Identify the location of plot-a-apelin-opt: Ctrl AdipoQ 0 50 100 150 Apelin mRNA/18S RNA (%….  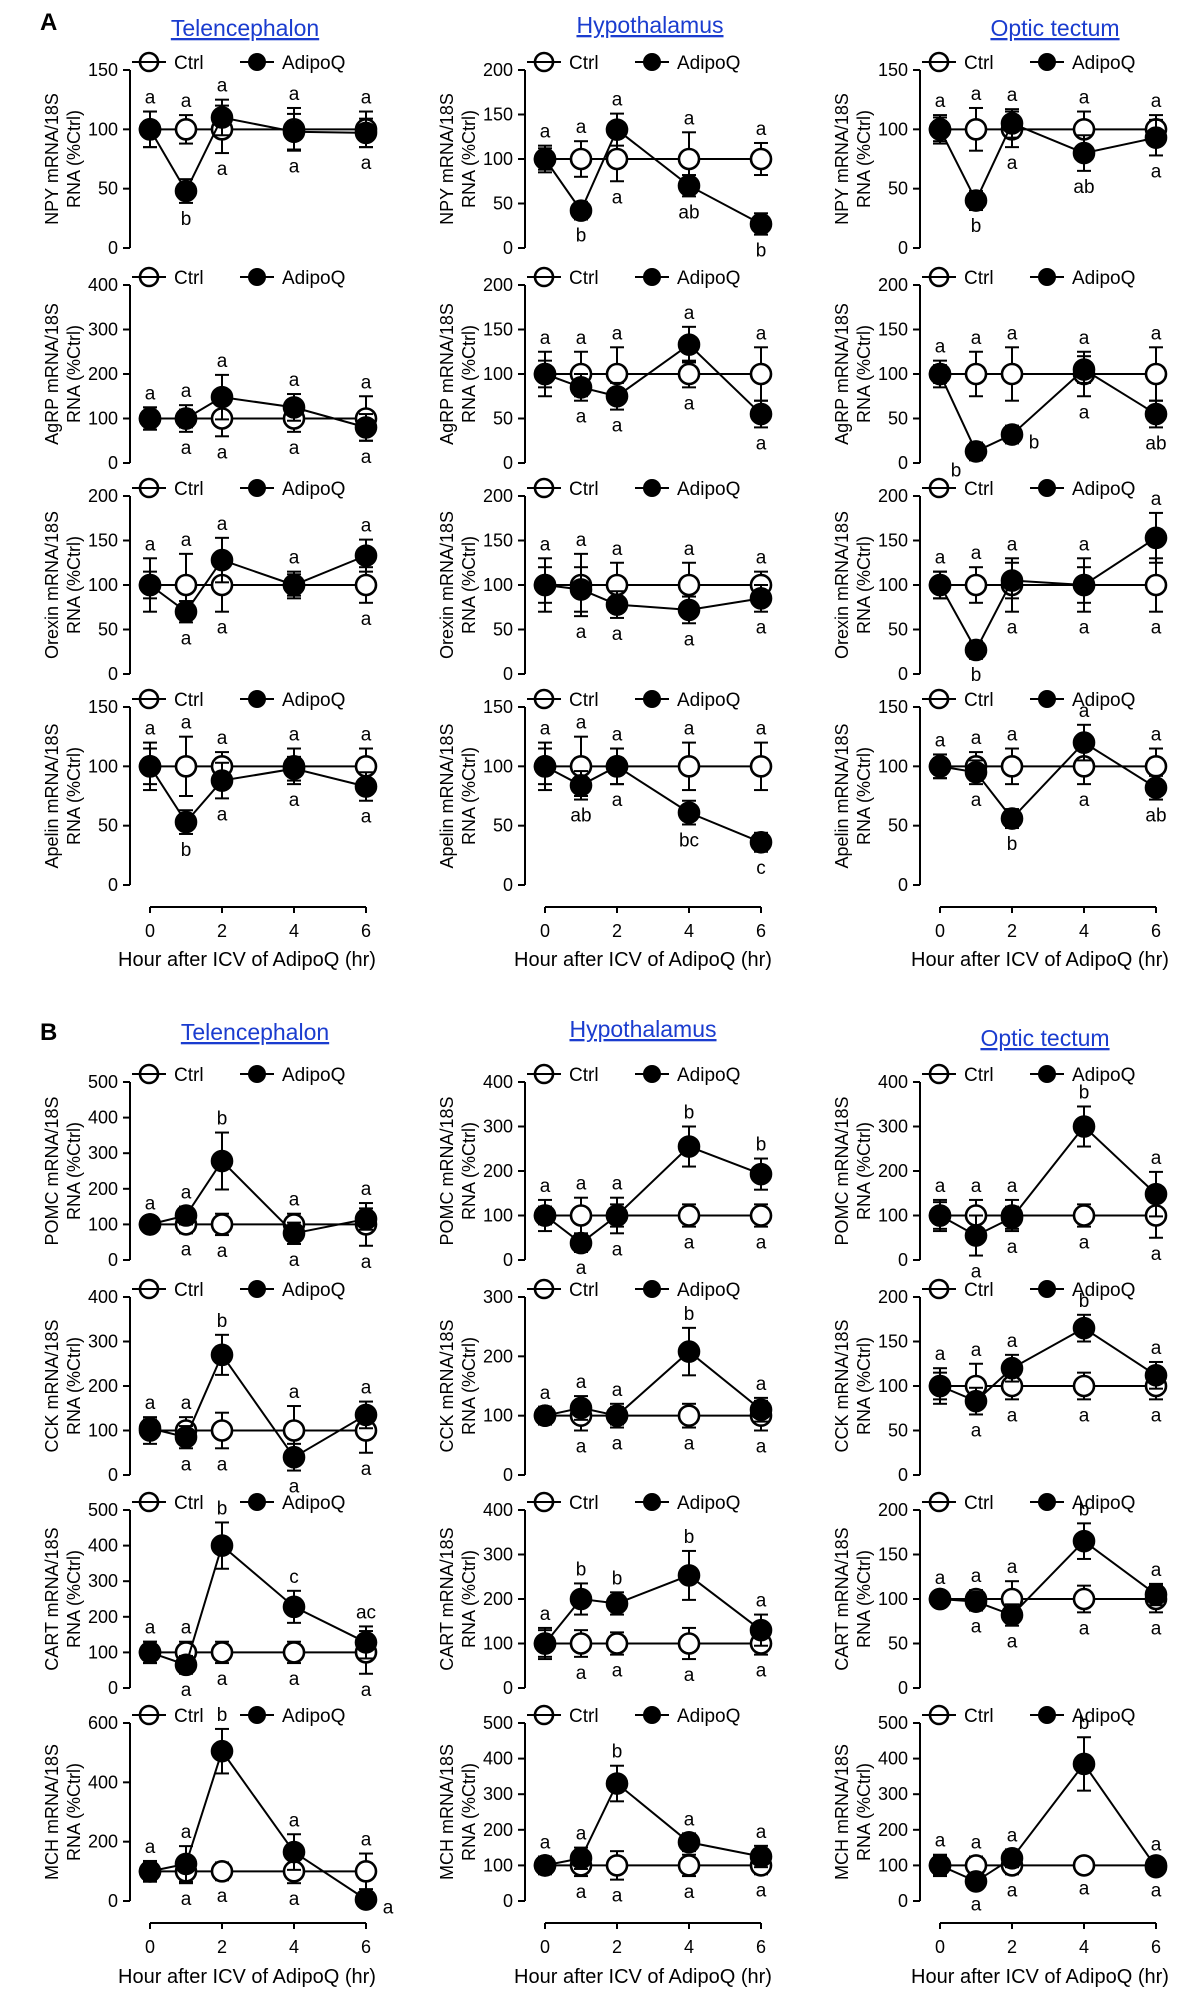
(1000, 814).